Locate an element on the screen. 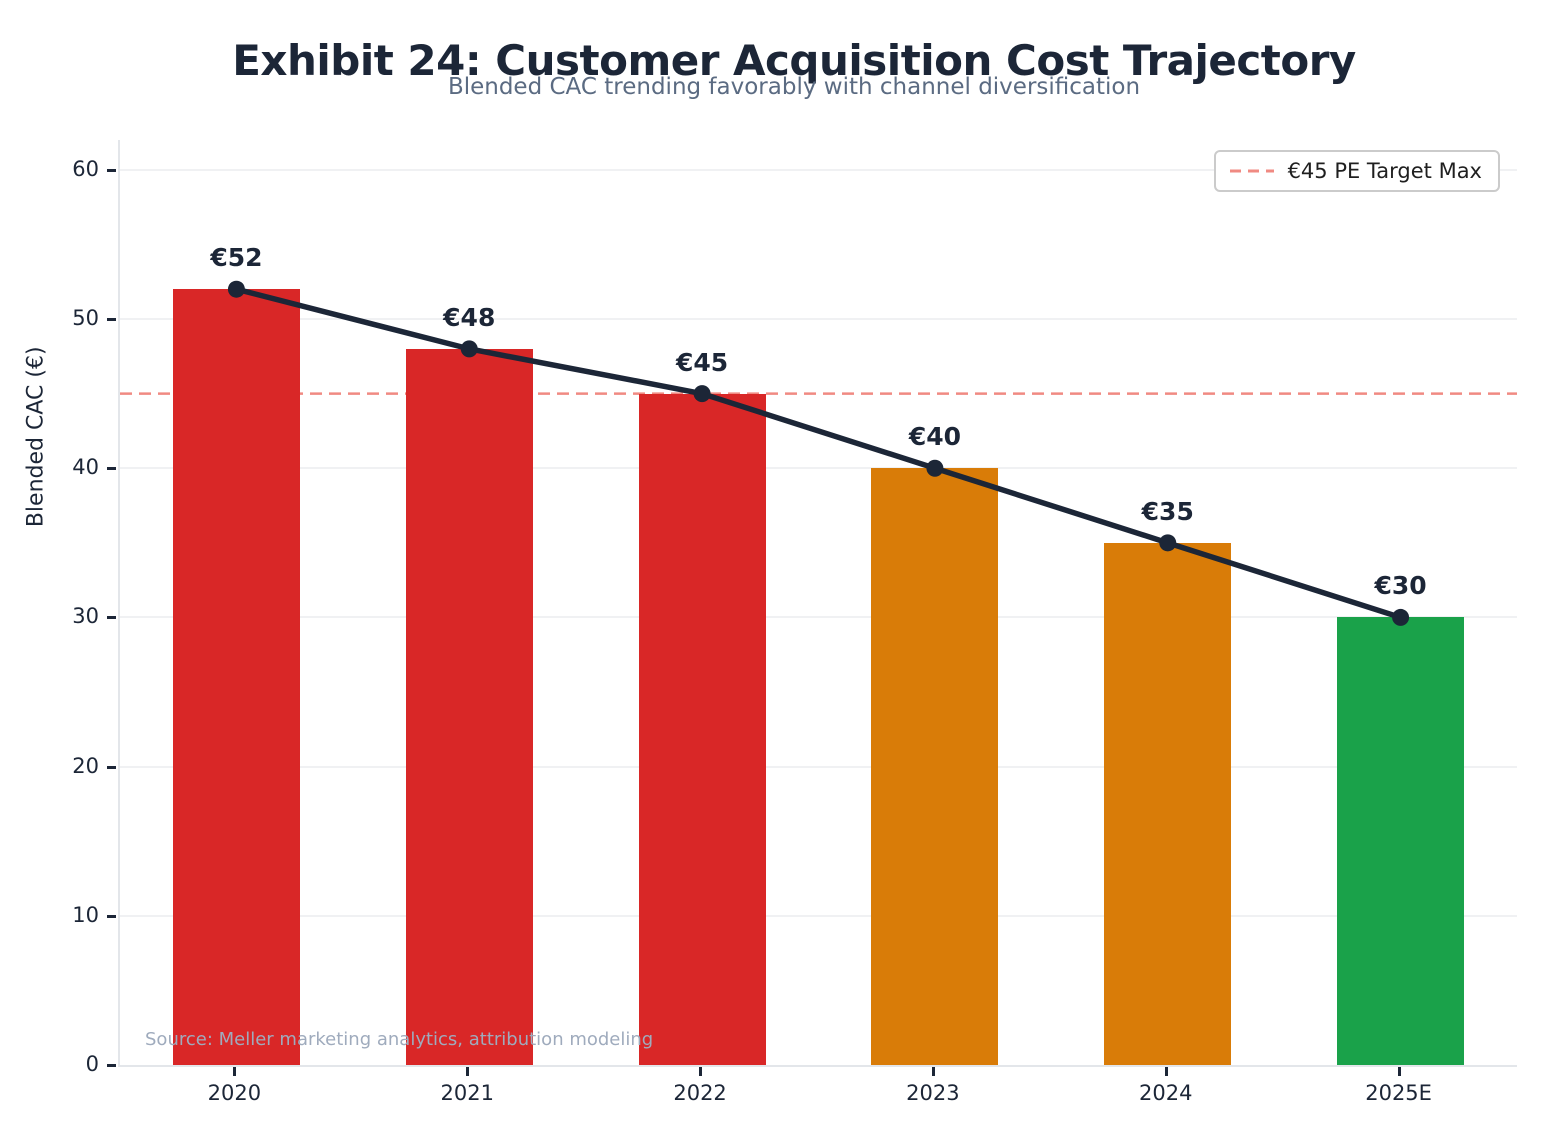 The height and width of the screenshot is (1144, 1558). value-label-2020: €52 is located at coordinates (236, 258).